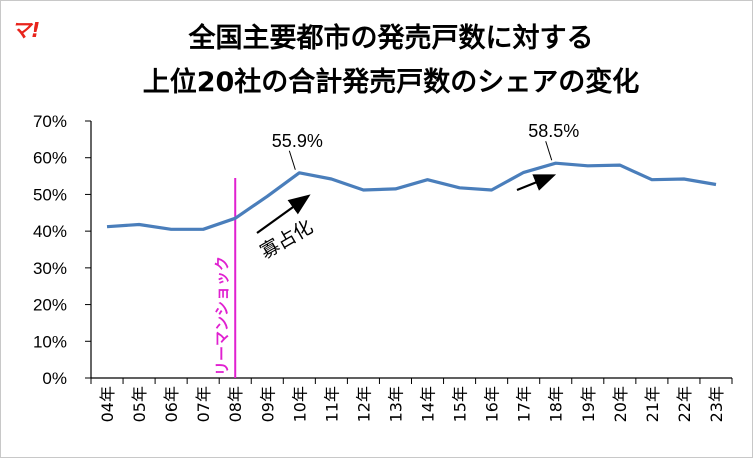 Image resolution: width=753 pixels, height=459 pixels. What do you see at coordinates (331, 404) in the screenshot?
I see `x-tick-label: 11年` at bounding box center [331, 404].